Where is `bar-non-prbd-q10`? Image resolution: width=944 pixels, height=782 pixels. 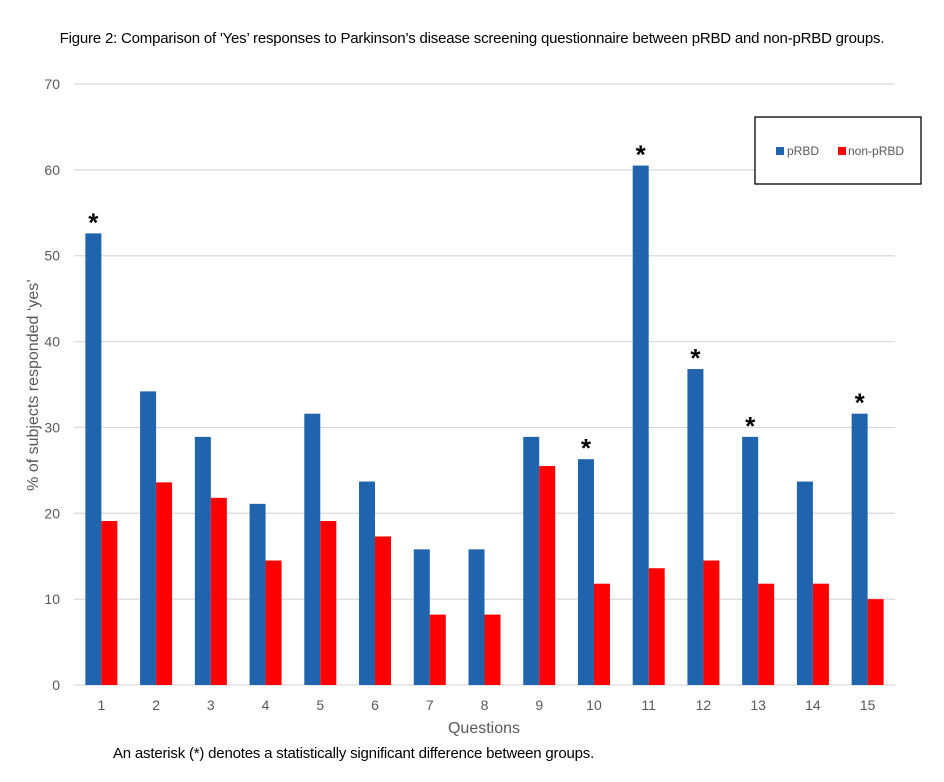 bar-non-prbd-q10 is located at coordinates (601, 634).